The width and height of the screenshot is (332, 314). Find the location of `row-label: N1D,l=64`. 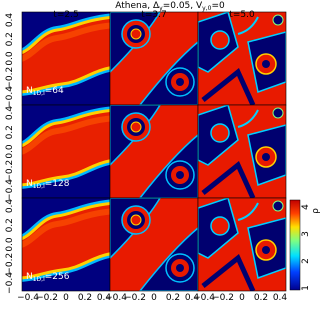

row-label: N1D,l=64 is located at coordinates (45, 91).